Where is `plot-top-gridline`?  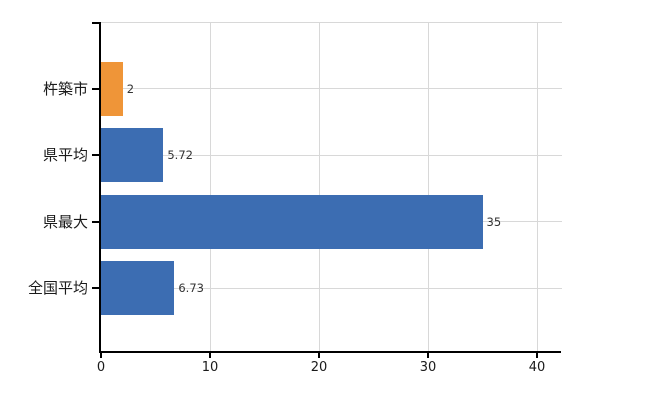 plot-top-gridline is located at coordinates (331, 22).